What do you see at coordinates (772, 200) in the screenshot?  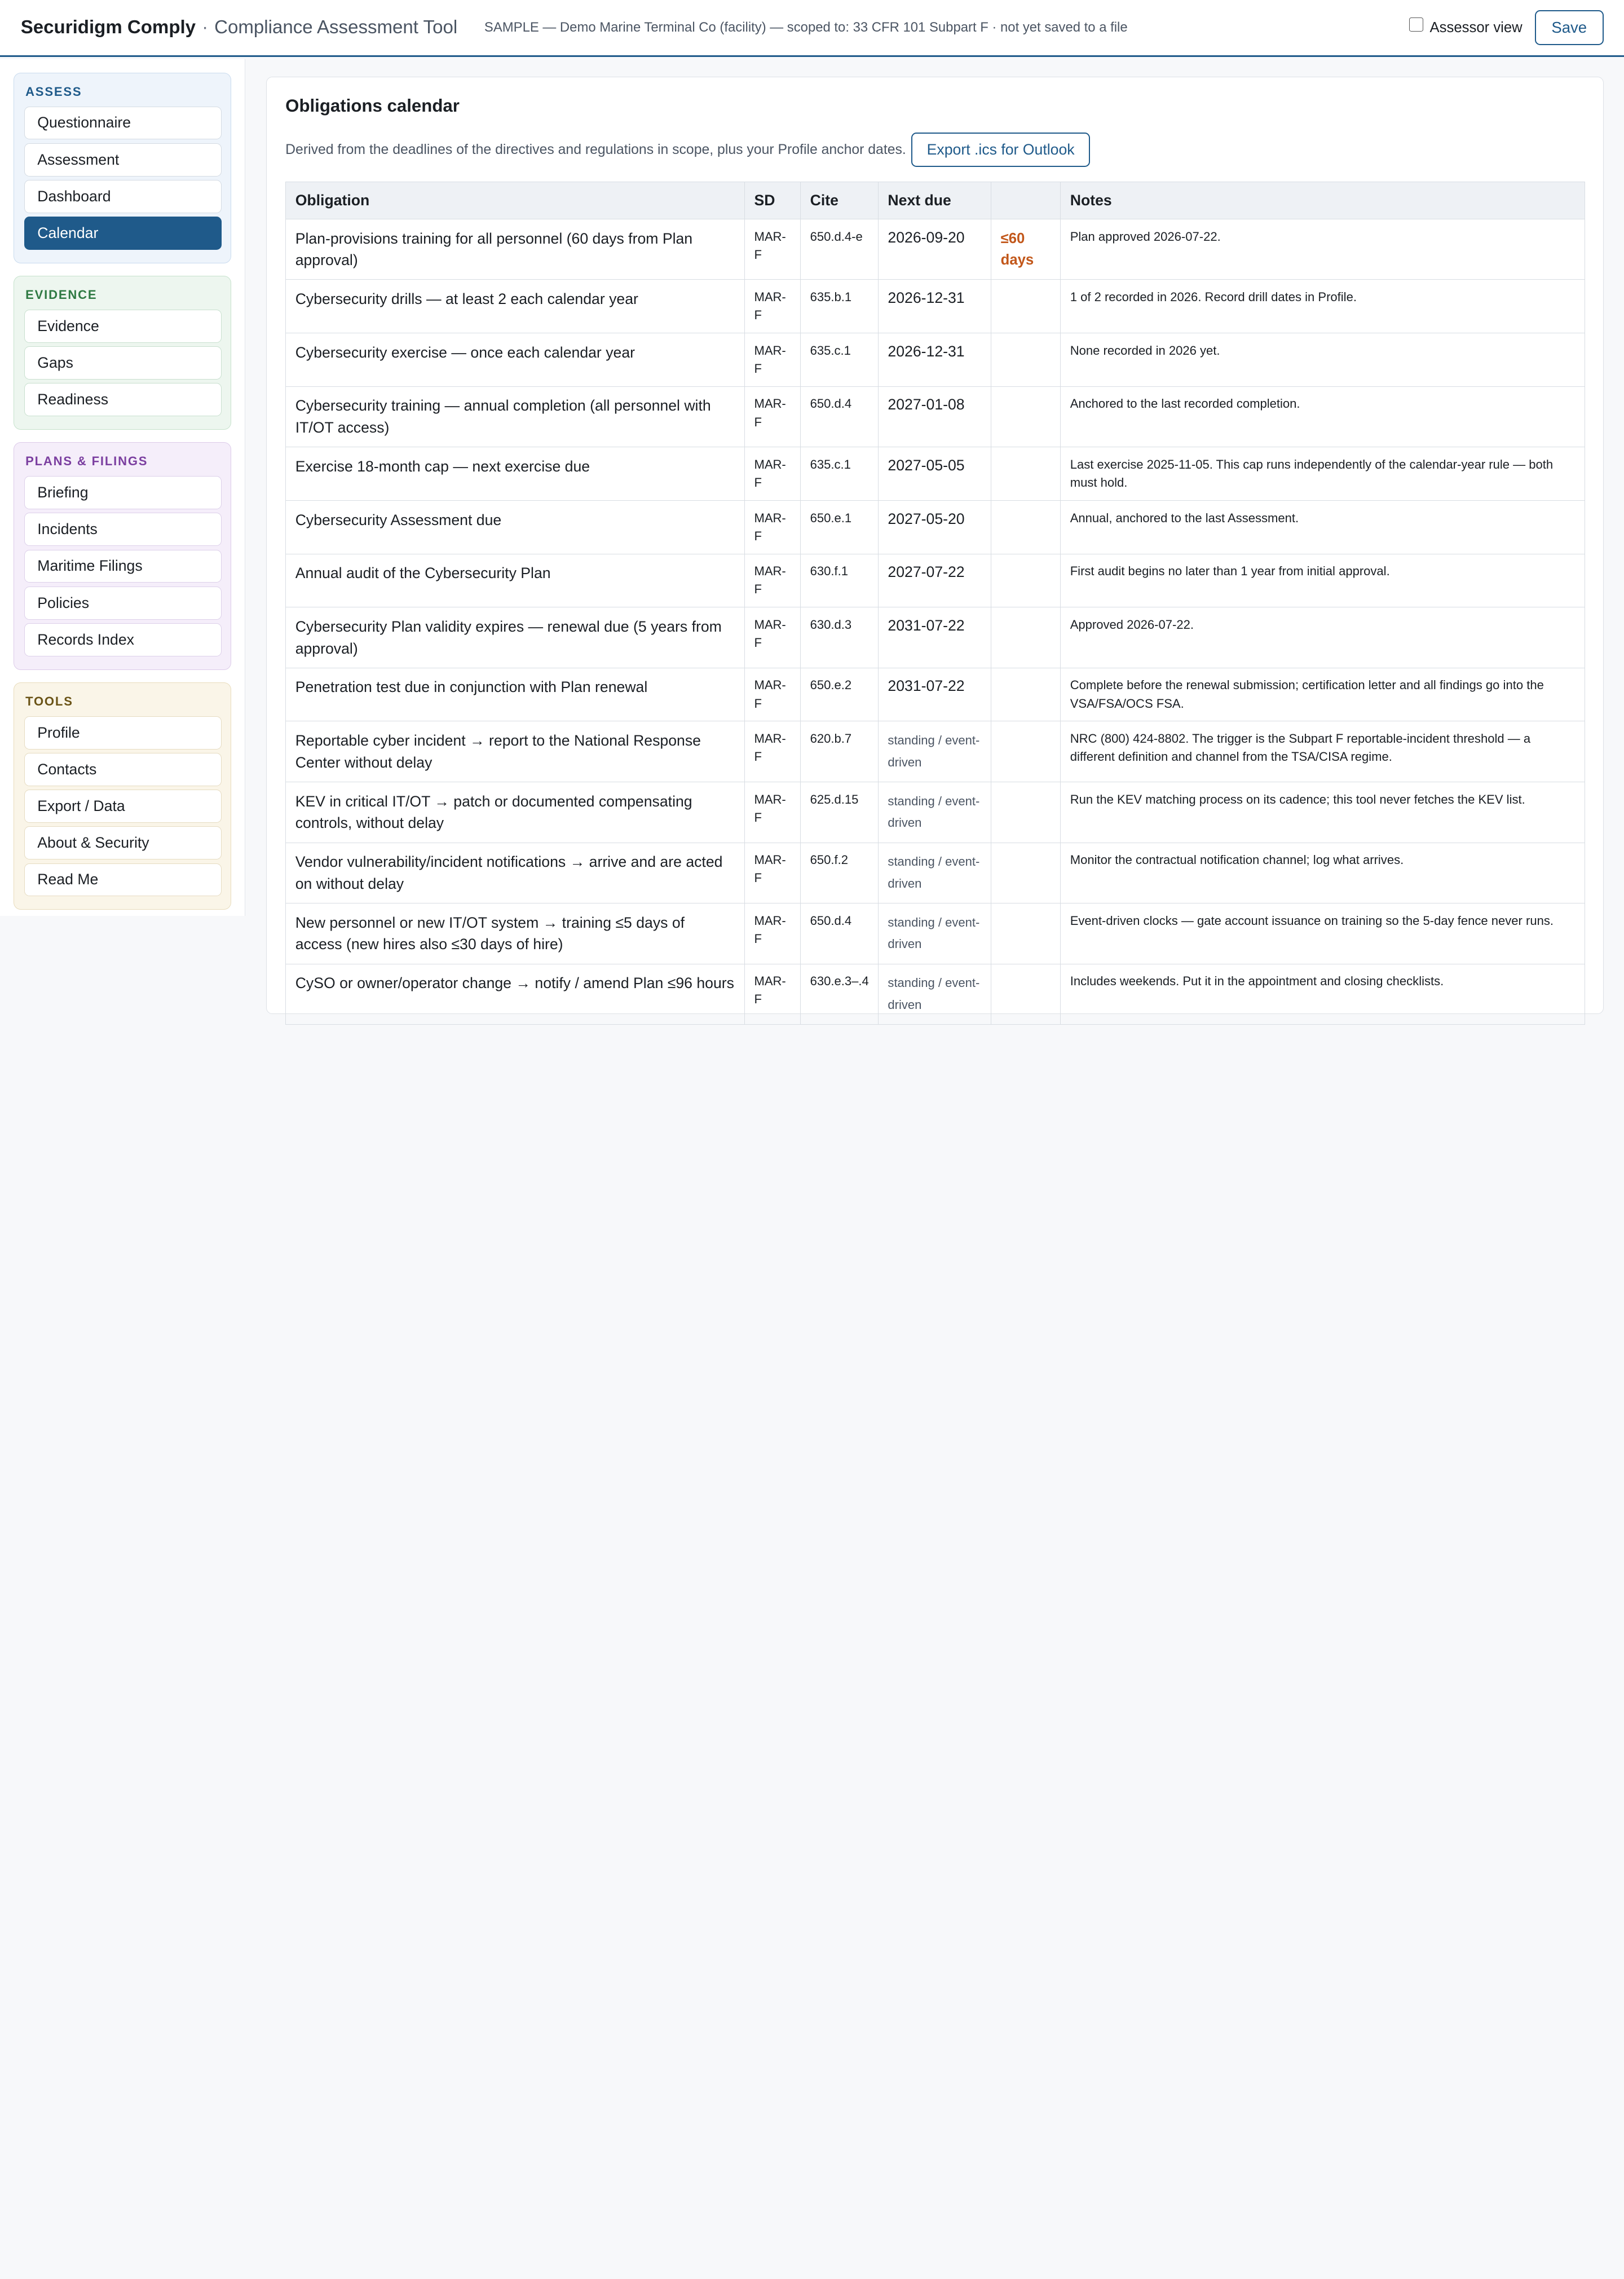 I see `column-header-sd: SD` at bounding box center [772, 200].